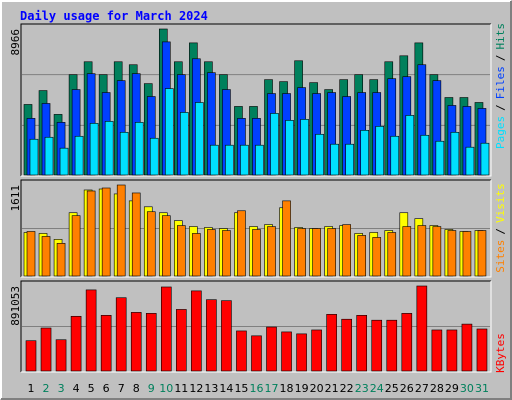 The image size is (512, 400). I want to click on x-tick-label: 10, so click(166, 388).